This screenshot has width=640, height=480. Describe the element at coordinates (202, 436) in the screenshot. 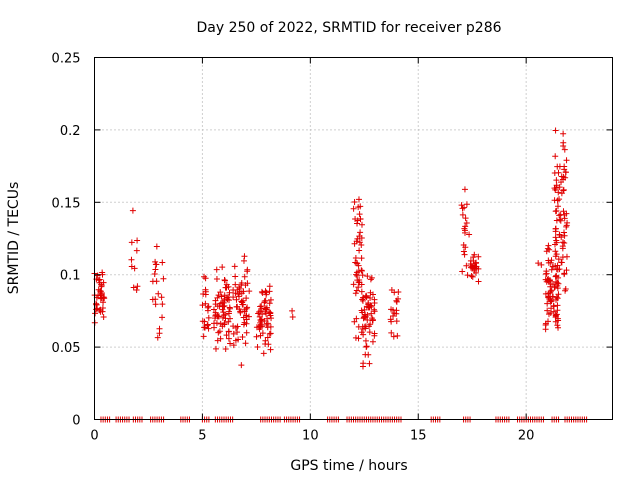

I see `x-tick-label: 5` at that location.